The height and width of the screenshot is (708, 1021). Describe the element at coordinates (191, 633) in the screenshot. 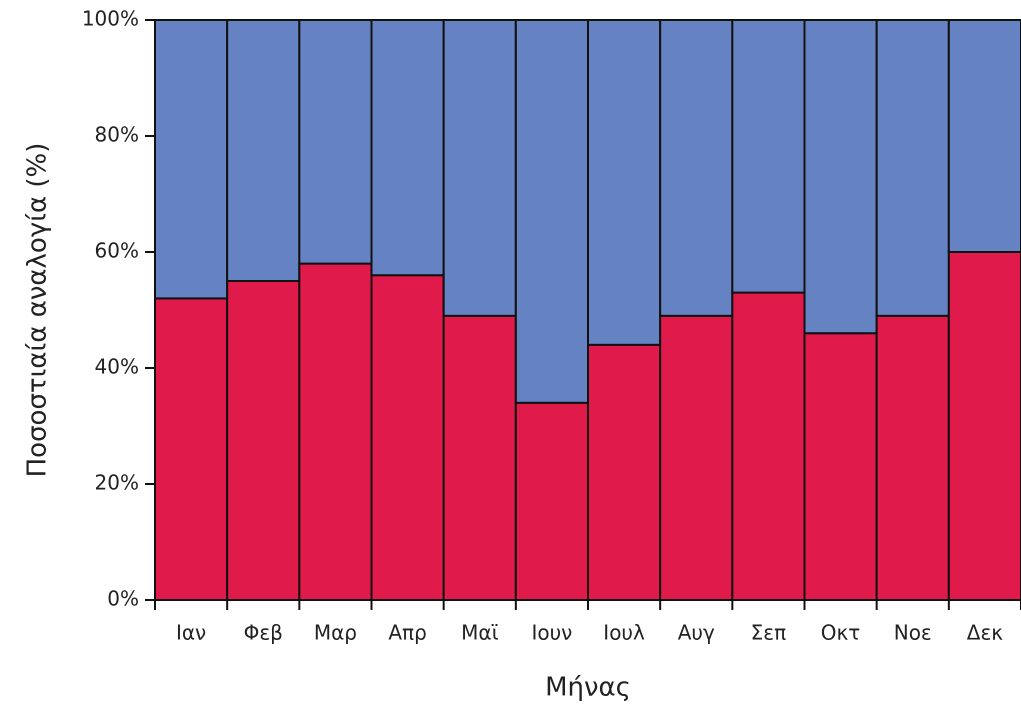

I see `x-tick-label: Ιαν` at that location.